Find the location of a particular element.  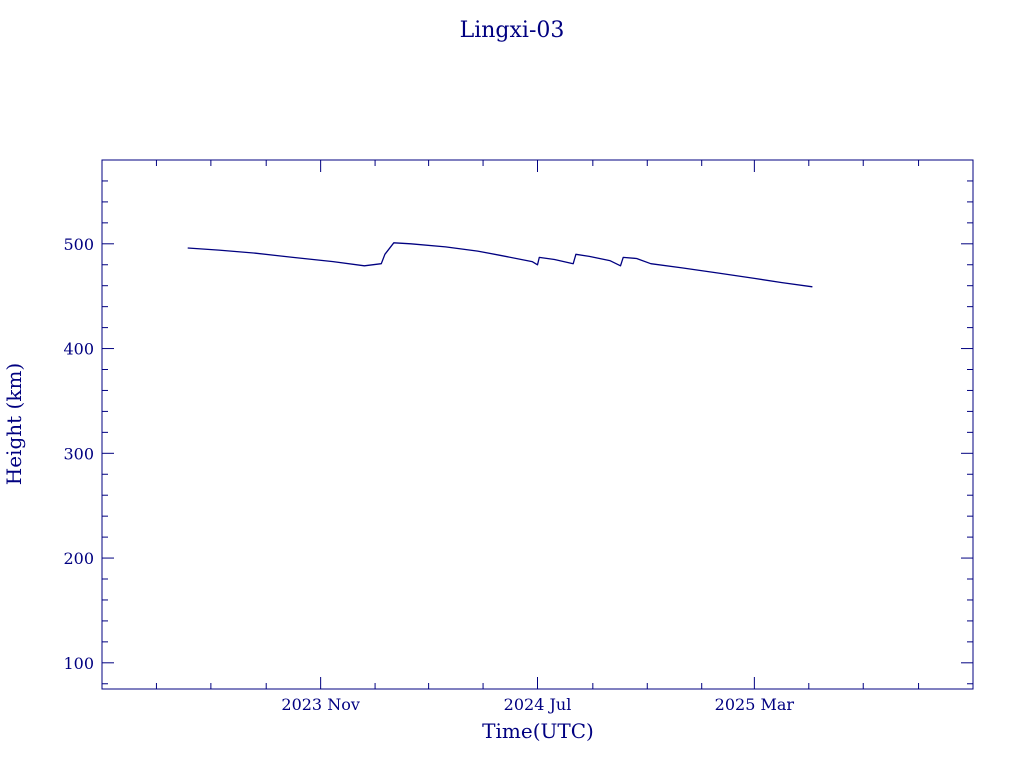

x-tick-label: 2025 Mar is located at coordinates (755, 704).